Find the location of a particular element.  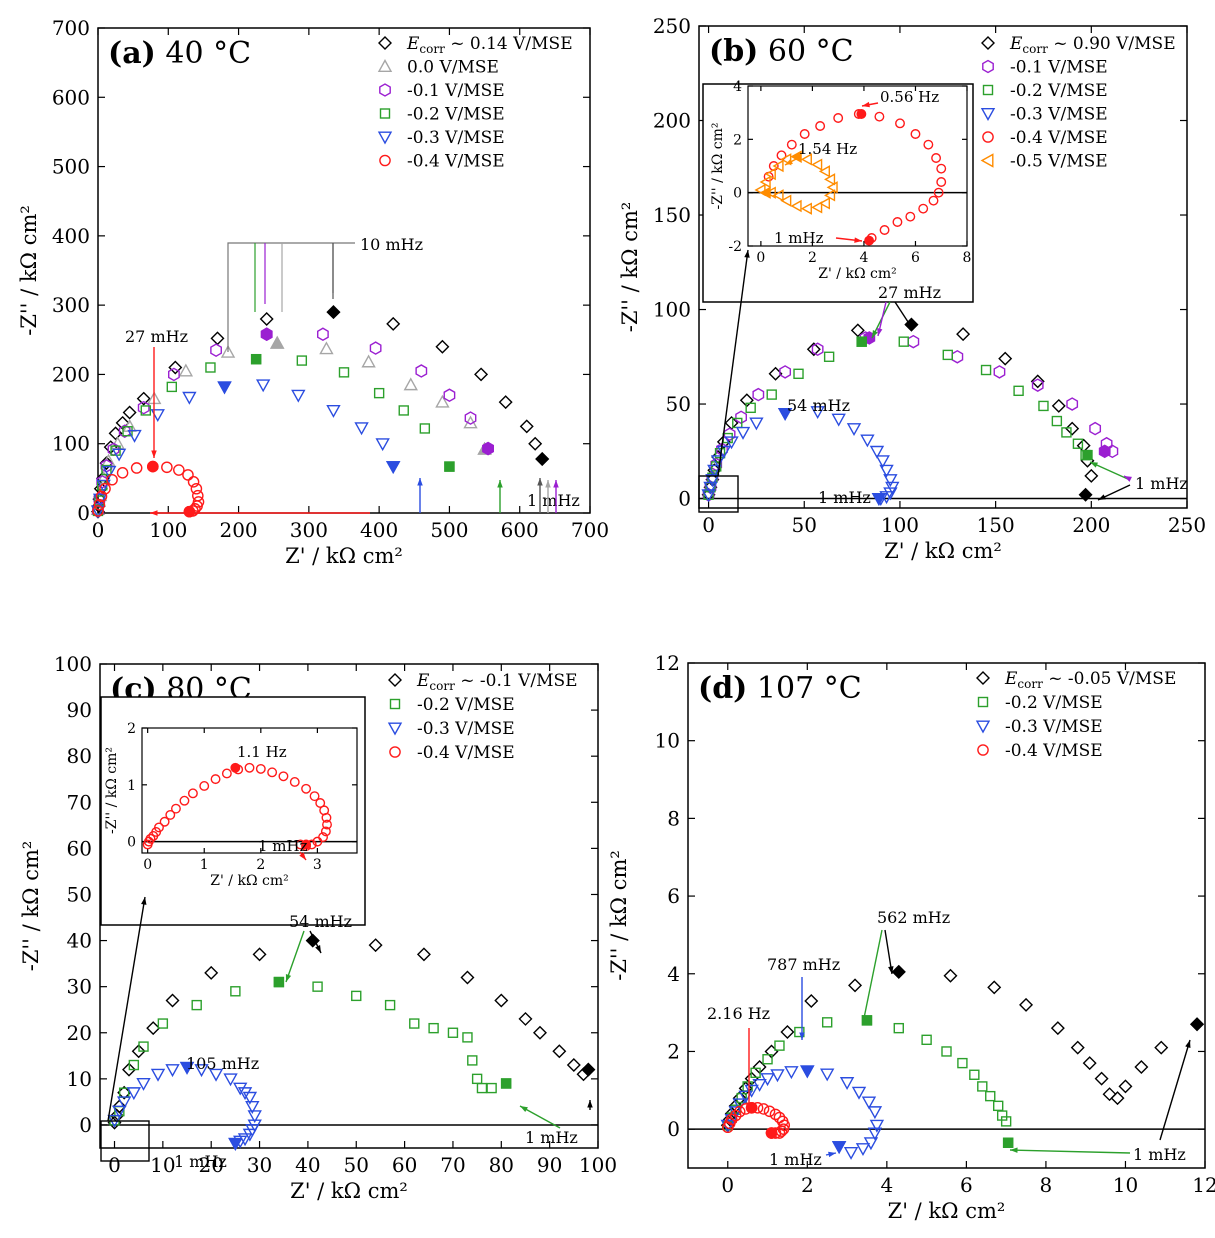

legend-label: -0.2 V/MSE is located at coordinates (466, 705).